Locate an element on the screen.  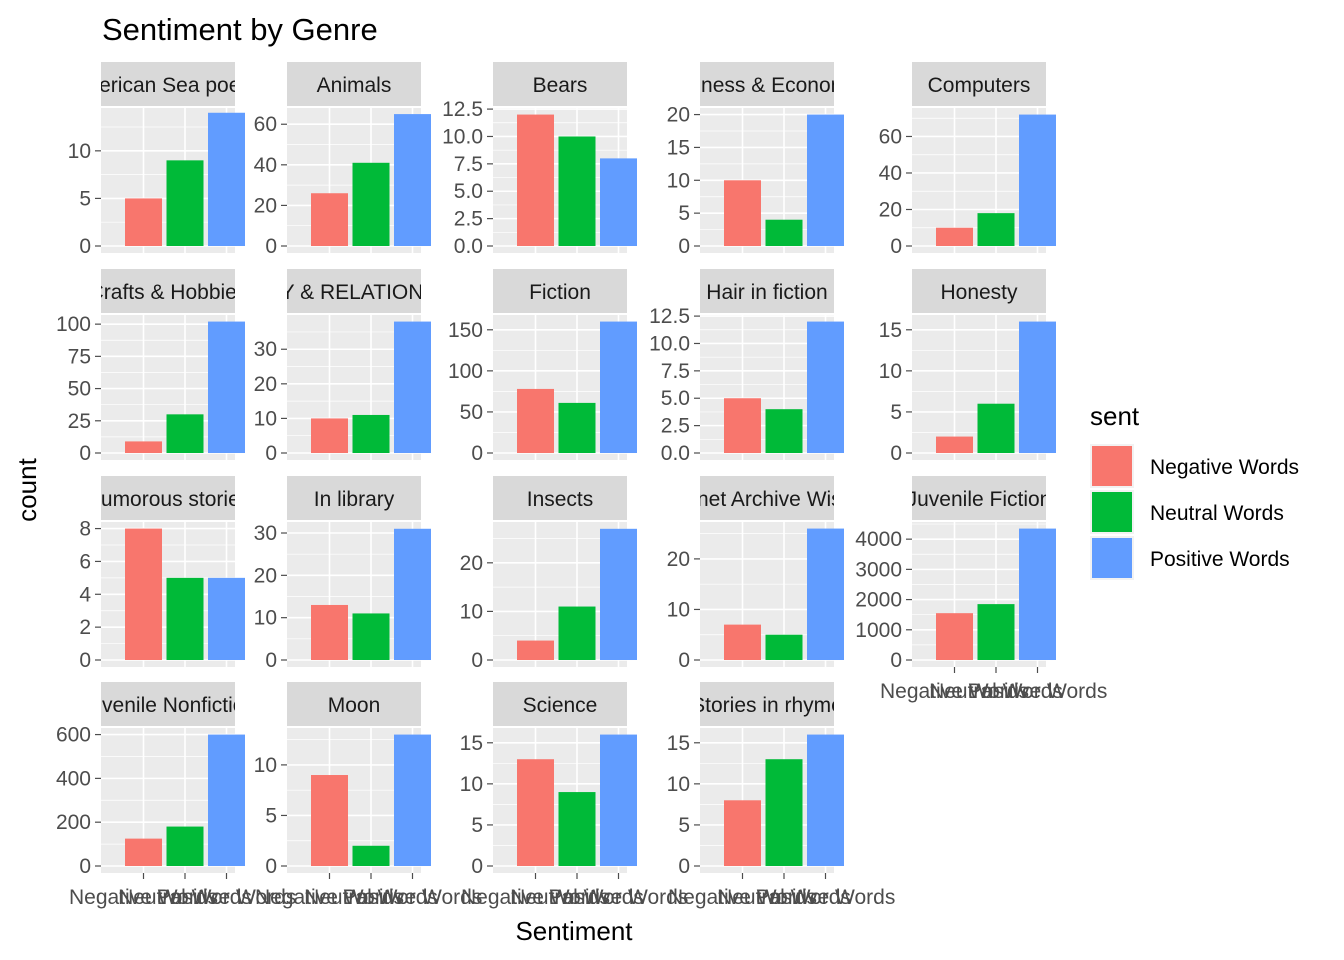
y-tick-label: 2.5 is located at coordinates (675, 426).